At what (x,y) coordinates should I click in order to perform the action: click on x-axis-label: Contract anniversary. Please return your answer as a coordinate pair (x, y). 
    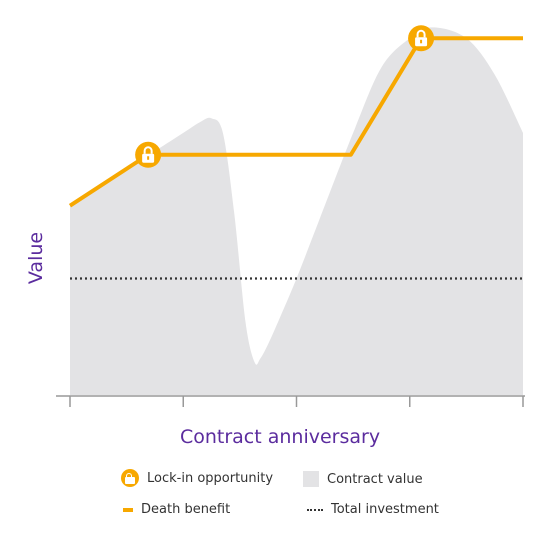
    Looking at the image, I should click on (280, 437).